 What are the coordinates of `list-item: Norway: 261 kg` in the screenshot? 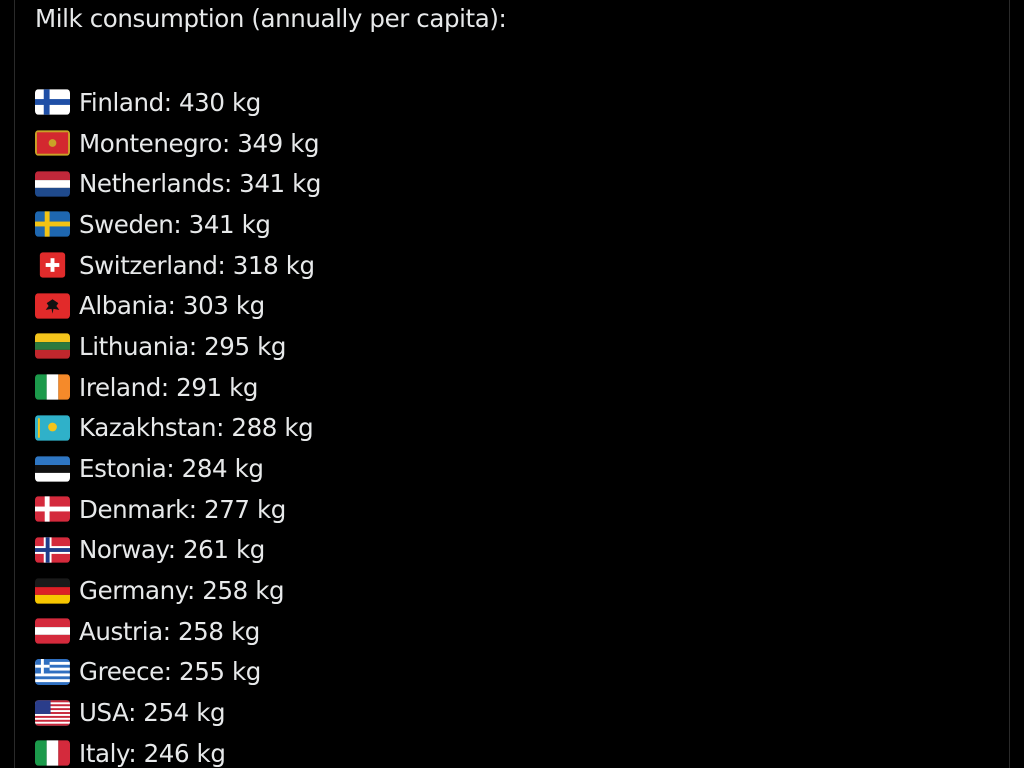 It's located at (178, 550).